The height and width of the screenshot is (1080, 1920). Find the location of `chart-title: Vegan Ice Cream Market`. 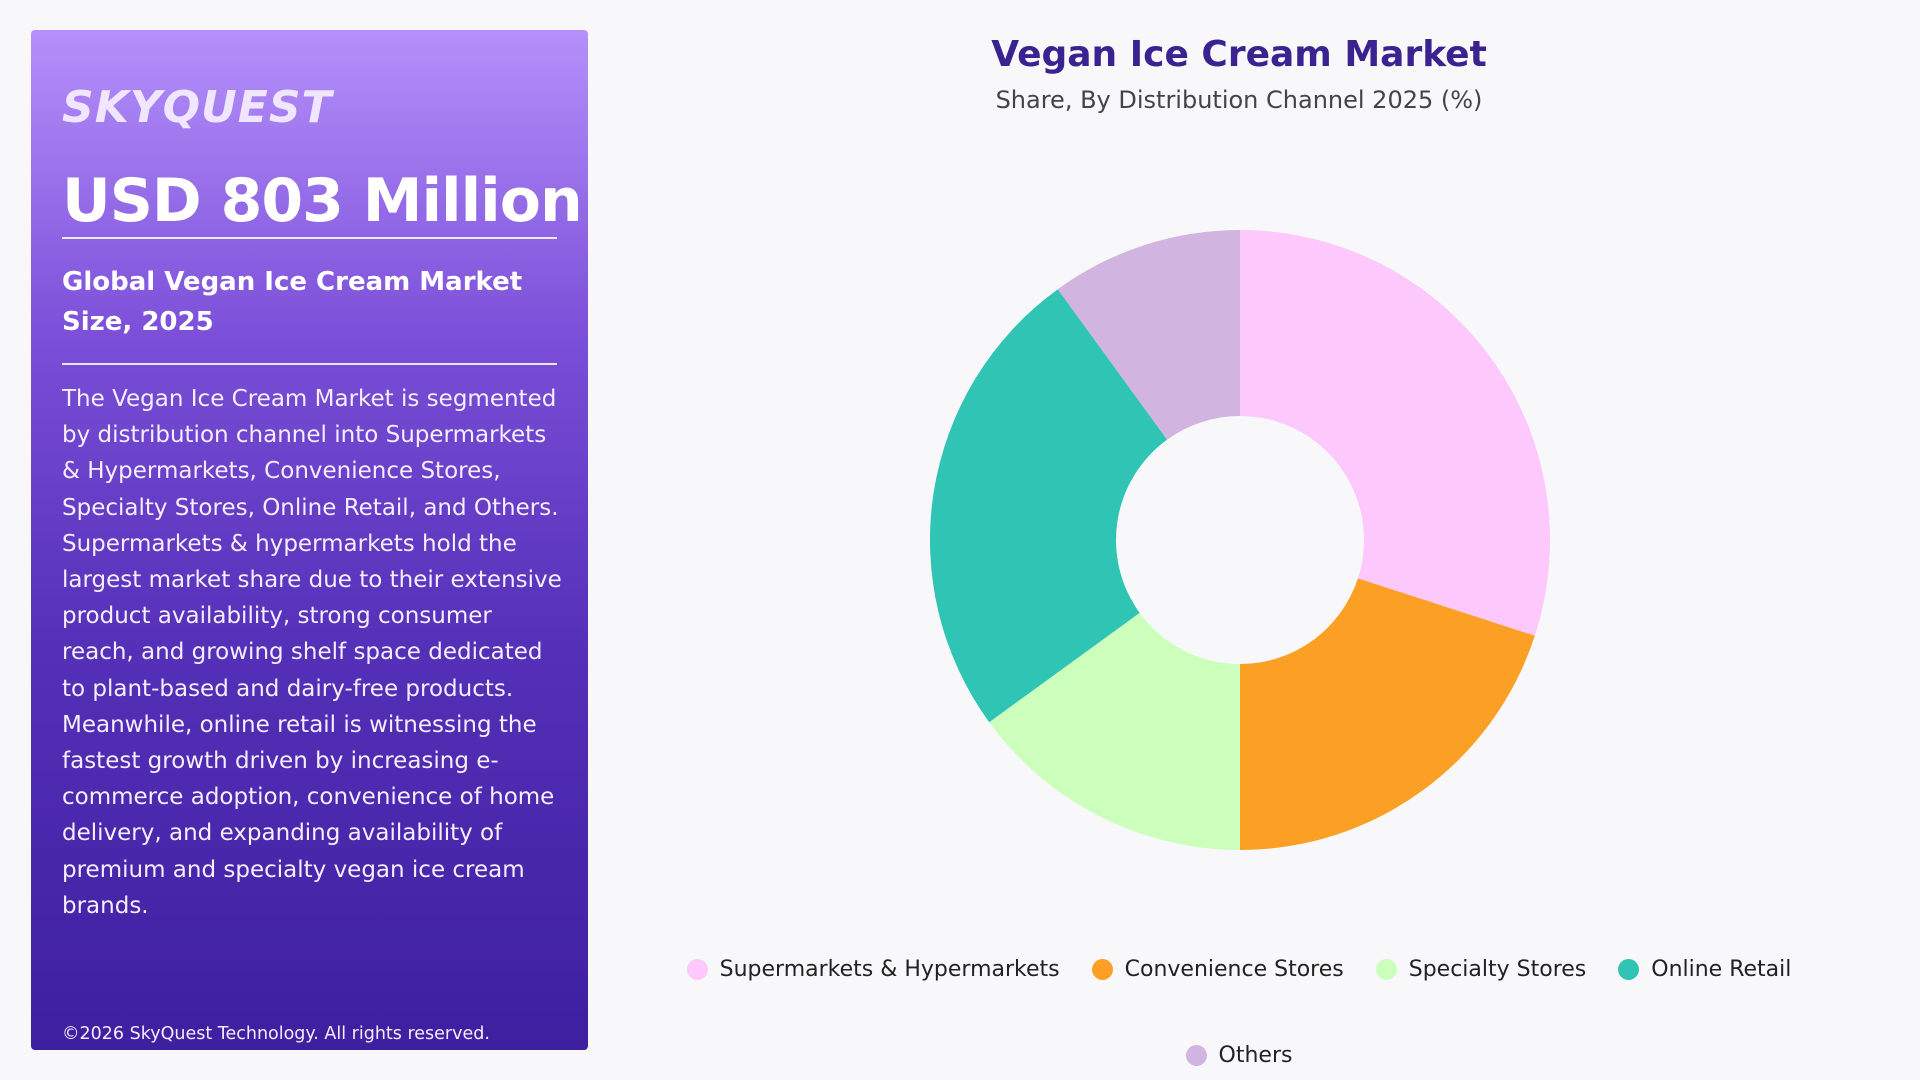

chart-title: Vegan Ice Cream Market is located at coordinates (1239, 54).